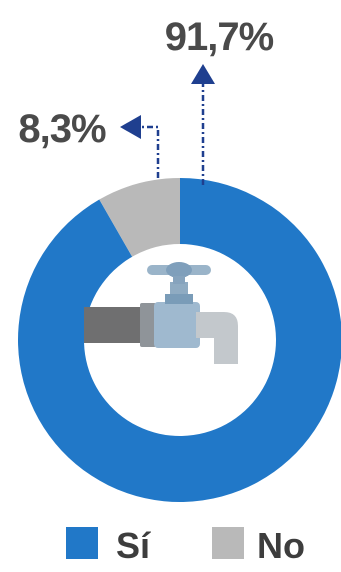  What do you see at coordinates (281, 545) in the screenshot?
I see `legend-label-no: No` at bounding box center [281, 545].